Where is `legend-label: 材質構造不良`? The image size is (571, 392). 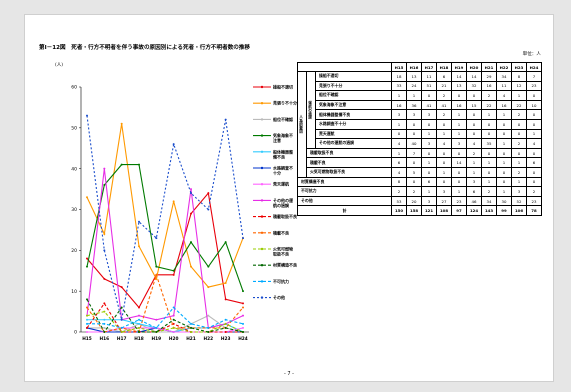
legend-label: 材質構造不良 is located at coordinates (284, 265).